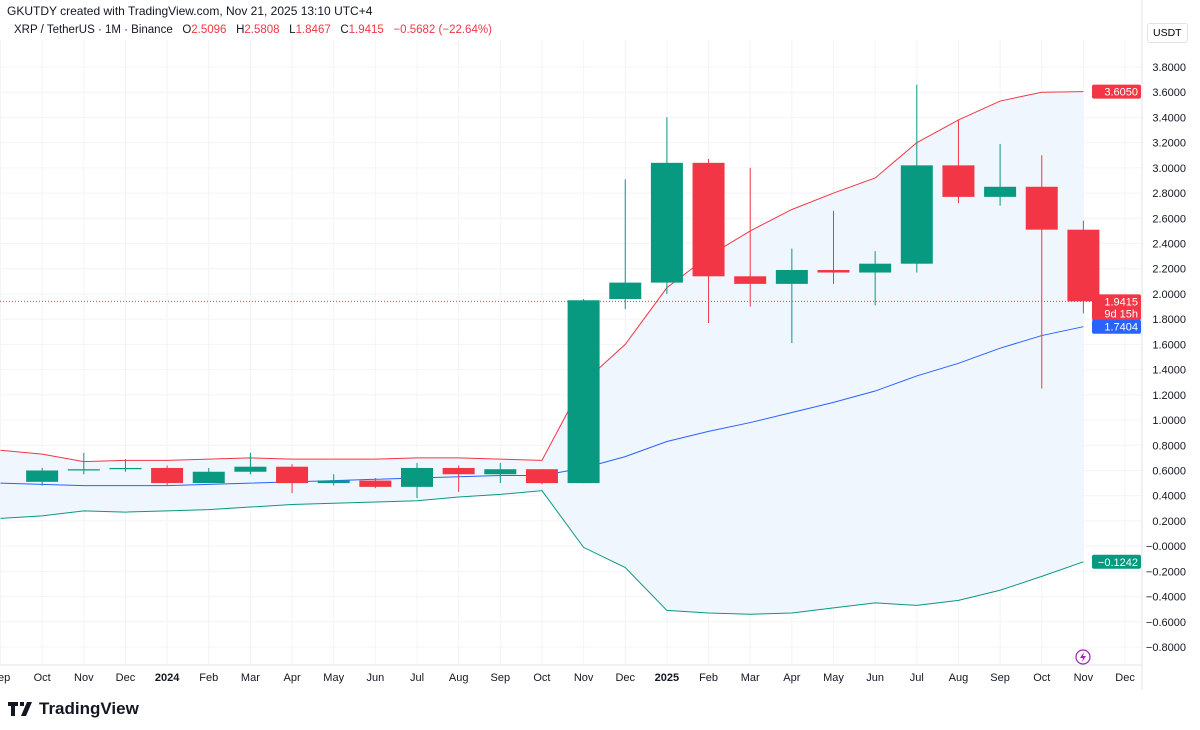  I want to click on price-tag-label: −0.1242, so click(1118, 563).